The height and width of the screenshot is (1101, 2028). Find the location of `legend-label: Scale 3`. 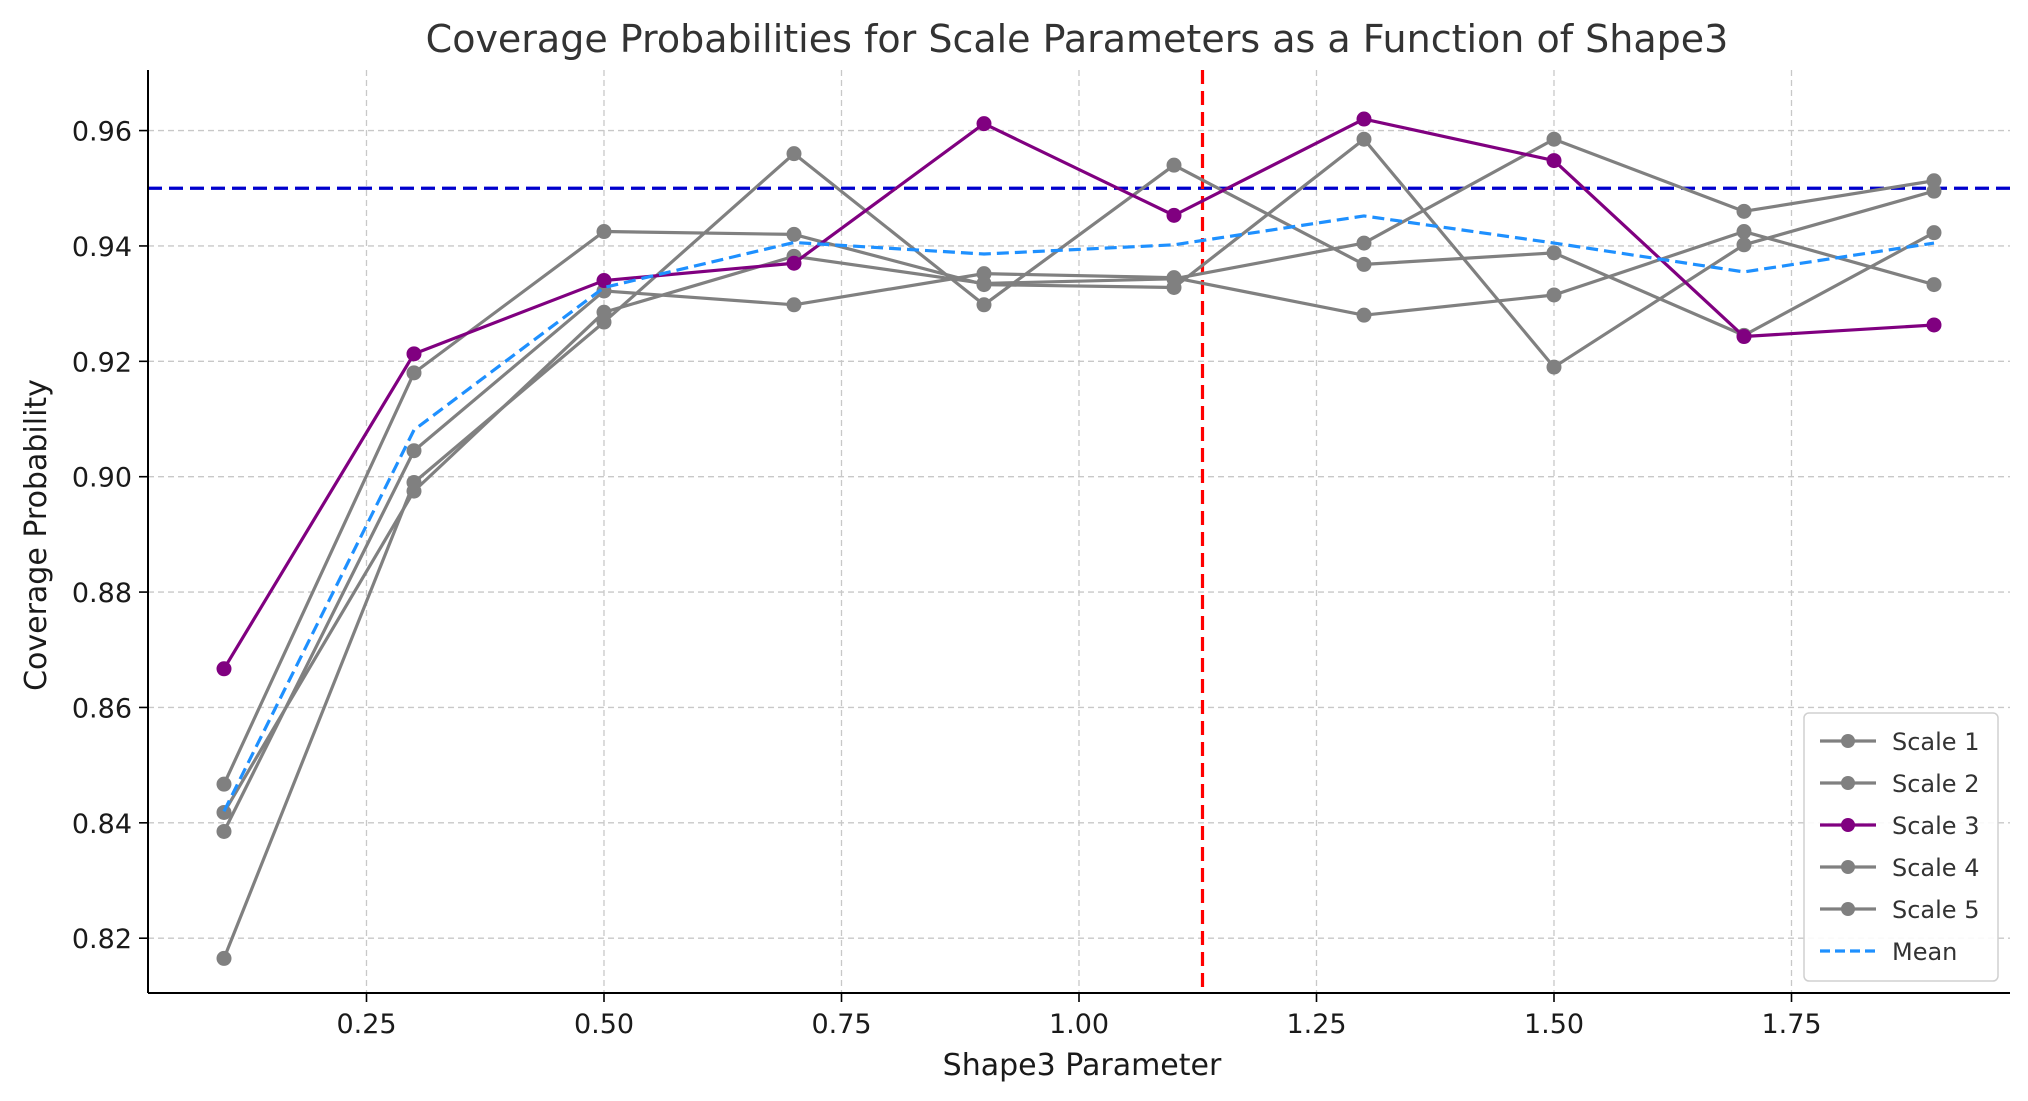

legend-label: Scale 3 is located at coordinates (1935, 826).